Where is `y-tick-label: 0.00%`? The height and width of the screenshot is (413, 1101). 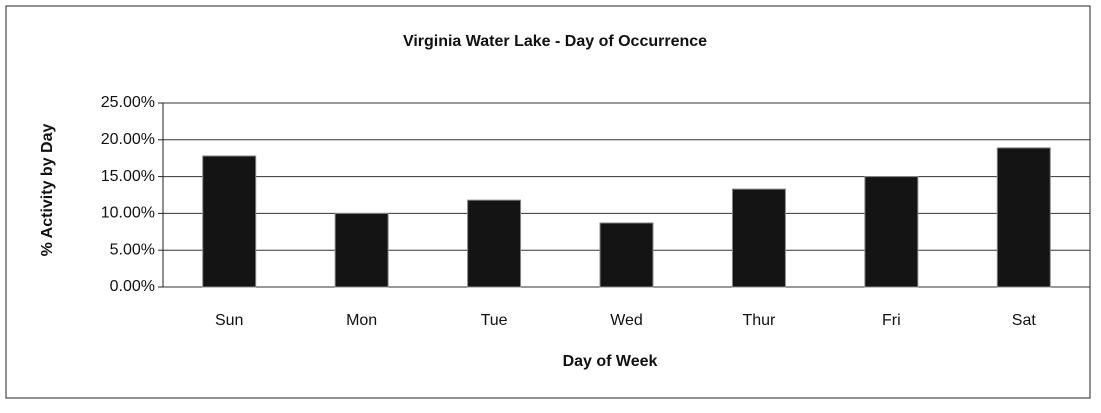 y-tick-label: 0.00% is located at coordinates (132, 286).